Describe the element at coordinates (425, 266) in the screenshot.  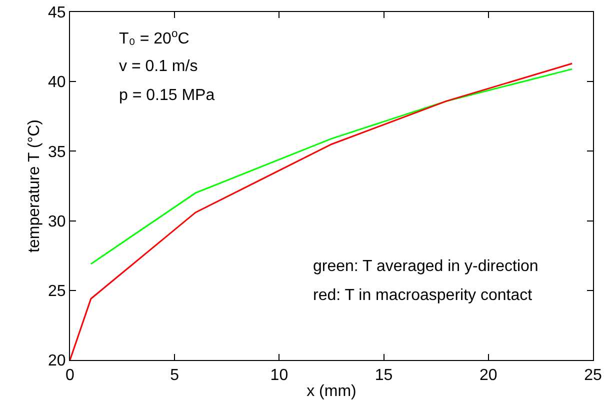
I see `annotation: green: T averaged in y-direction` at that location.